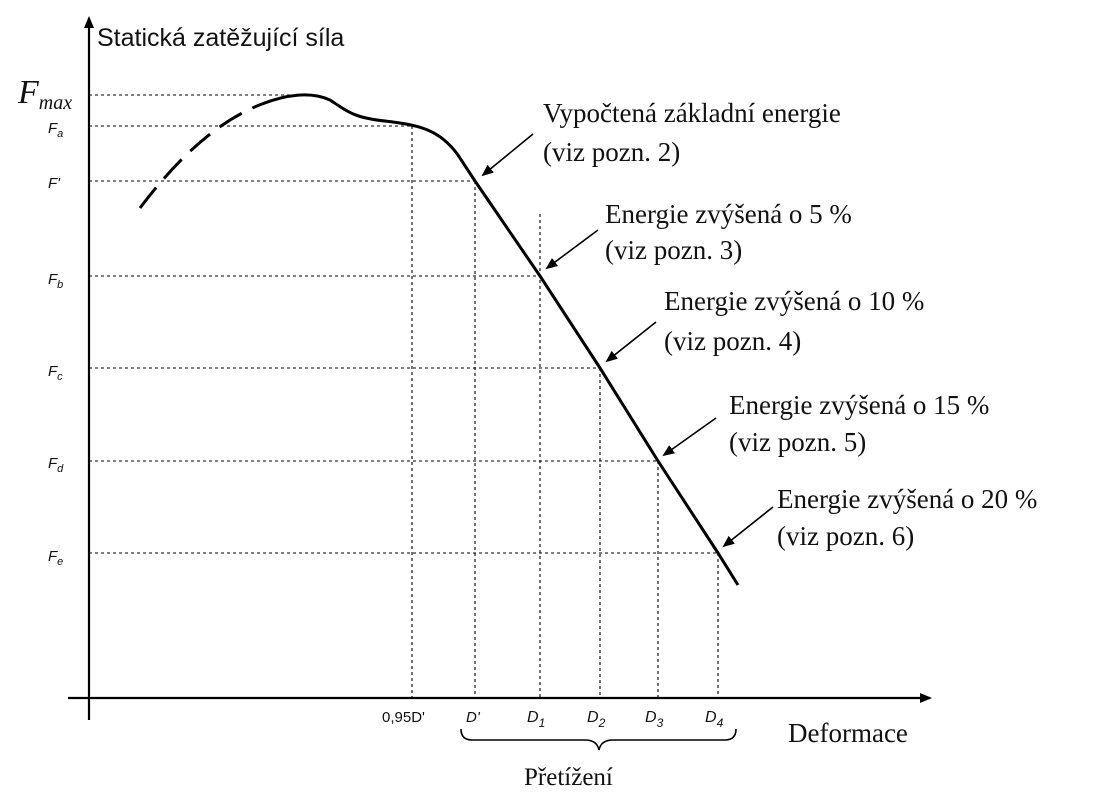 The height and width of the screenshot is (794, 1103). What do you see at coordinates (654, 719) in the screenshot?
I see `label-d3: D3` at bounding box center [654, 719].